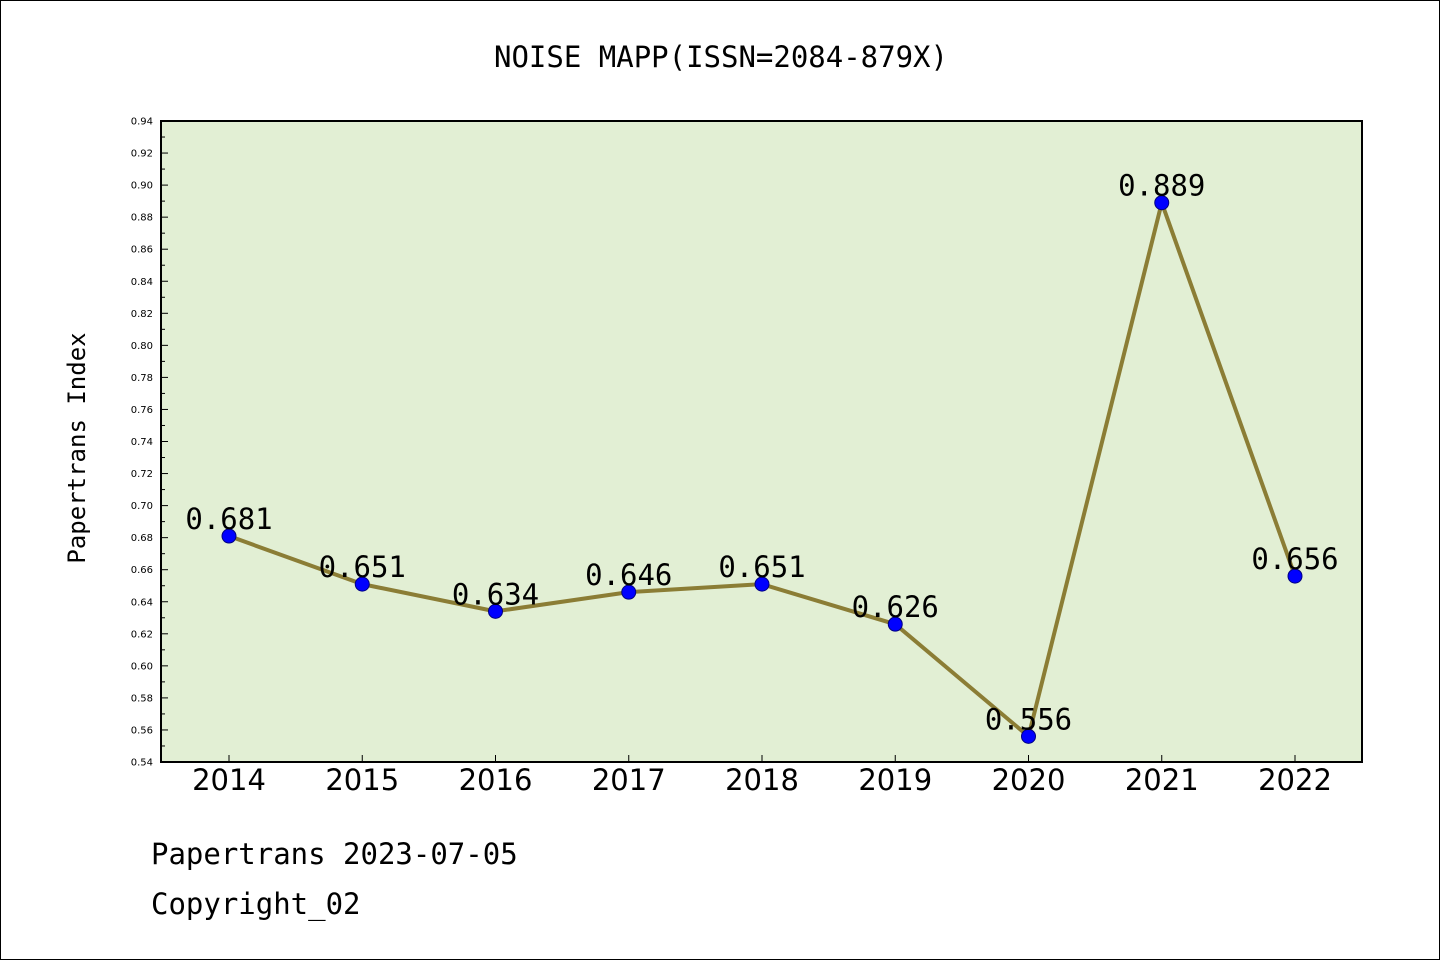 The height and width of the screenshot is (961, 1440). I want to click on x-tick-label: 2021, so click(1162, 780).